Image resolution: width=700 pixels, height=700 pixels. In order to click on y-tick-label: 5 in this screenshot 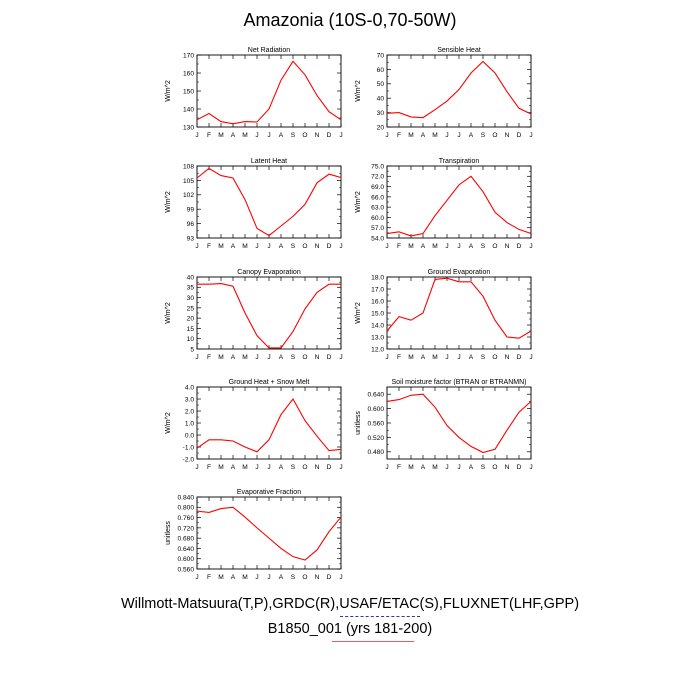, I will do `click(192, 349)`.